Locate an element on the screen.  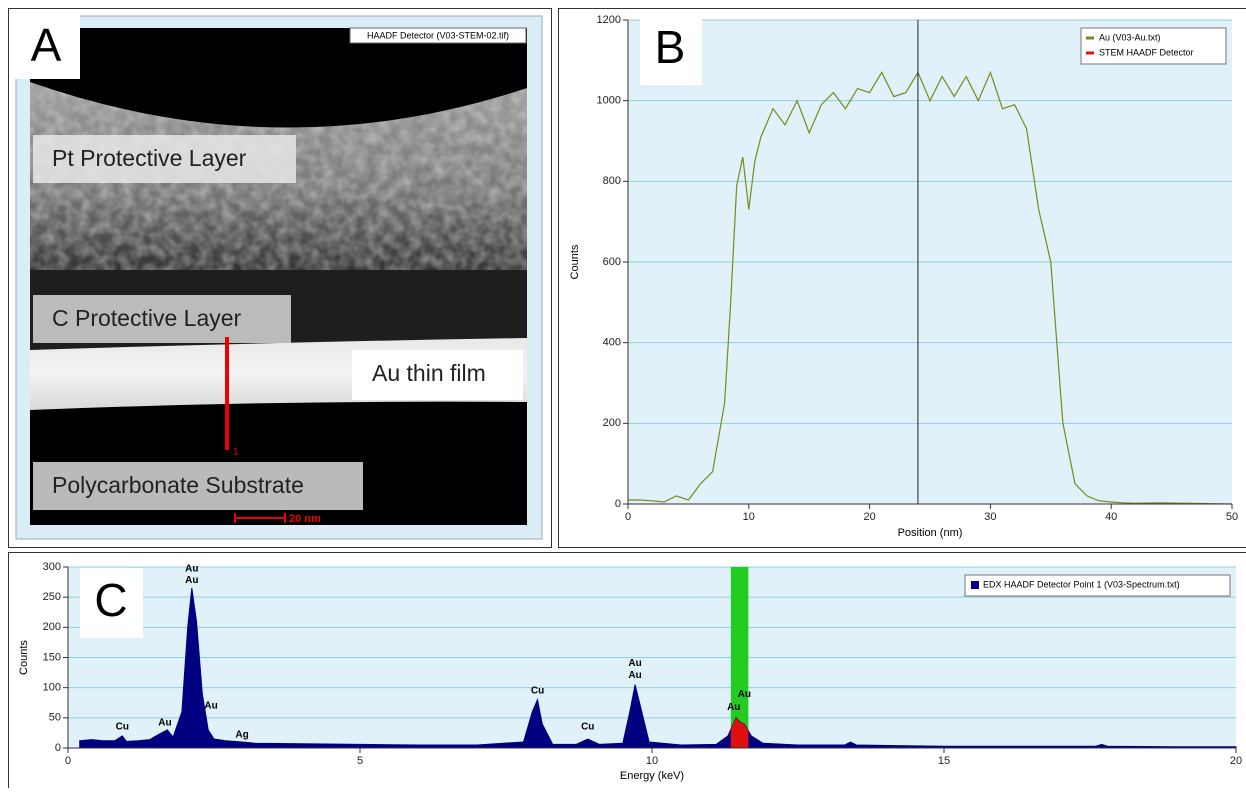
layer-label: Pt Protective Layer is located at coordinates (149, 158).